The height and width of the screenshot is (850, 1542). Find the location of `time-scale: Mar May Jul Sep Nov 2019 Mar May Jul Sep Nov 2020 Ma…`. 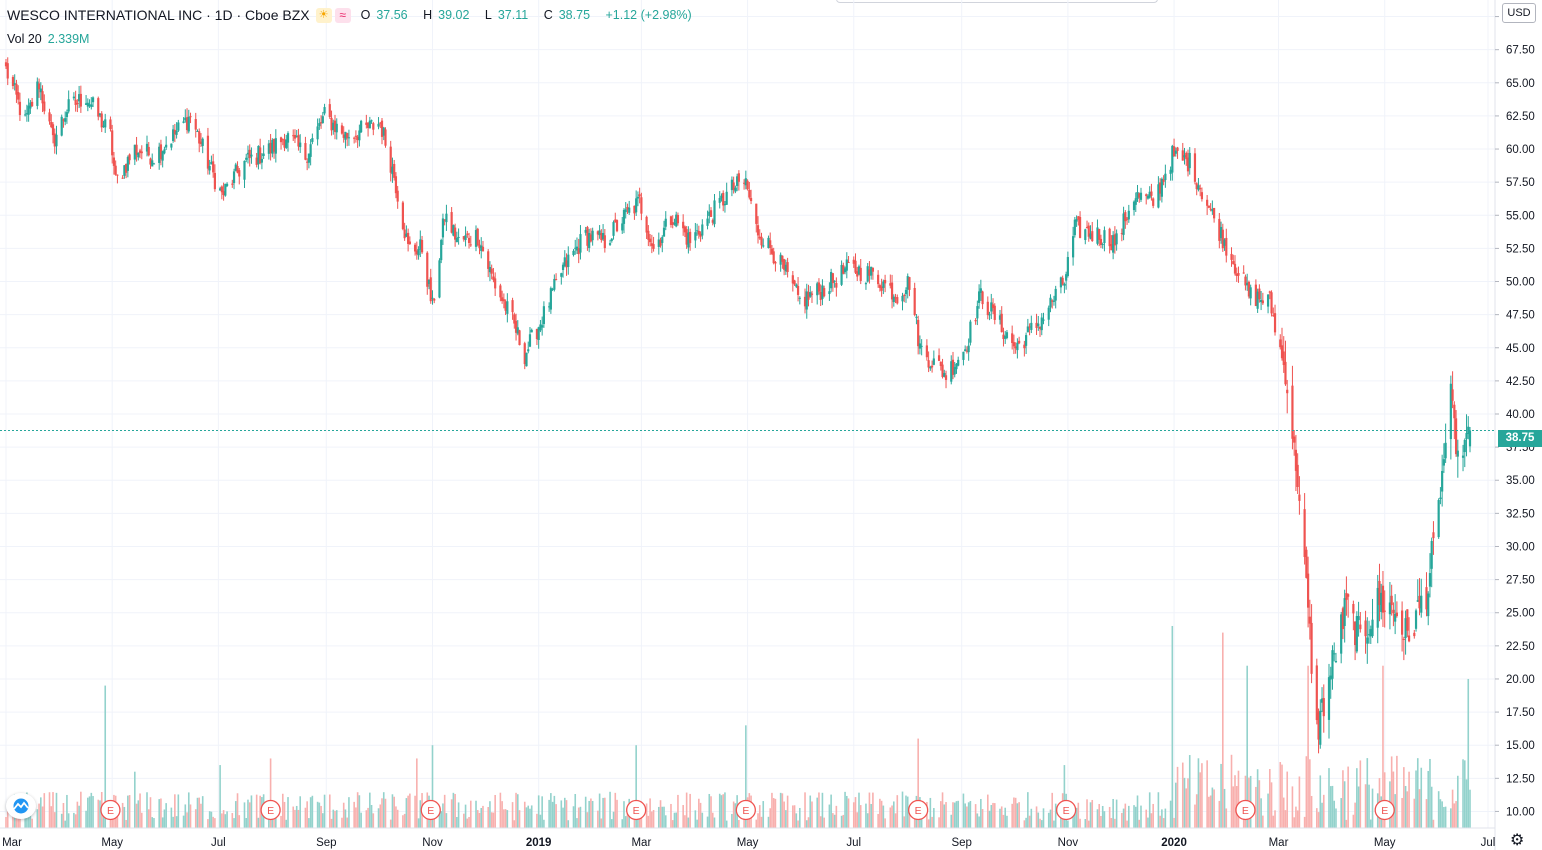

time-scale: Mar May Jul Sep Nov 2019 Mar May Jul Sep Nov 2020 Ma… is located at coordinates (748, 843).